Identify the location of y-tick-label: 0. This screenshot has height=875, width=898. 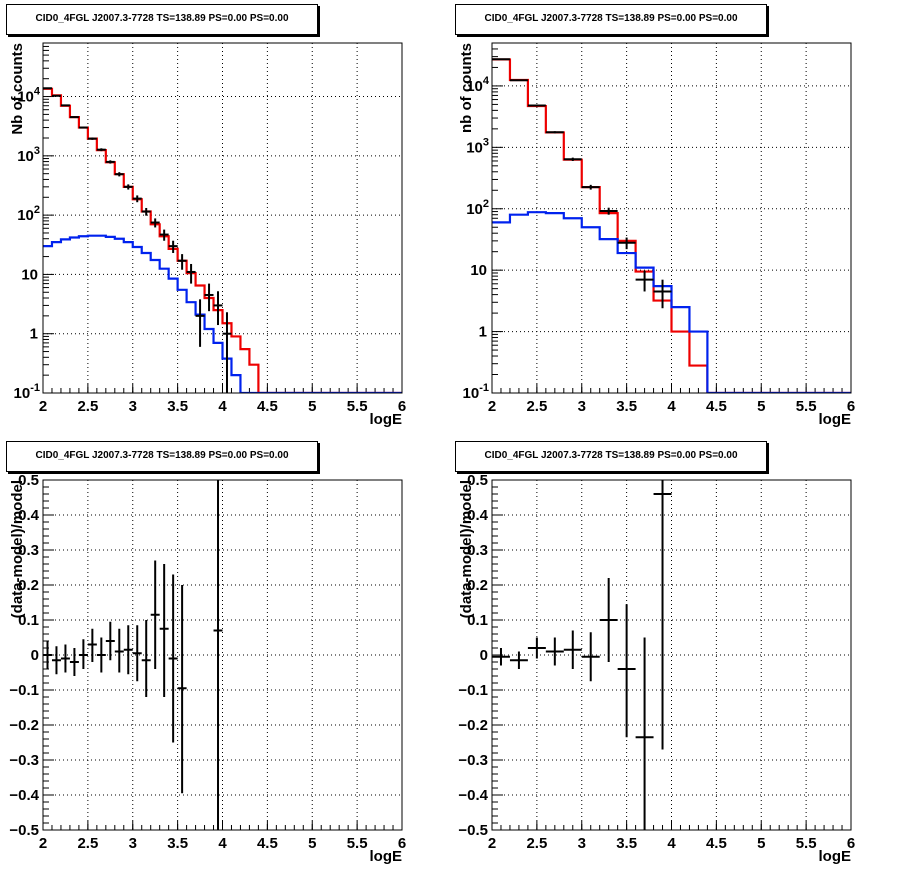
(484, 655).